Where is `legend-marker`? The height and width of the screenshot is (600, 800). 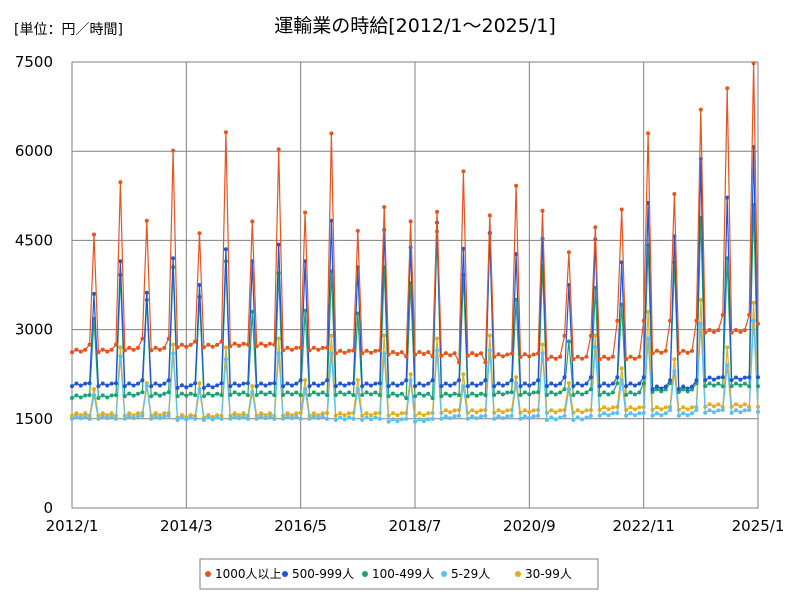 legend-marker is located at coordinates (365, 574).